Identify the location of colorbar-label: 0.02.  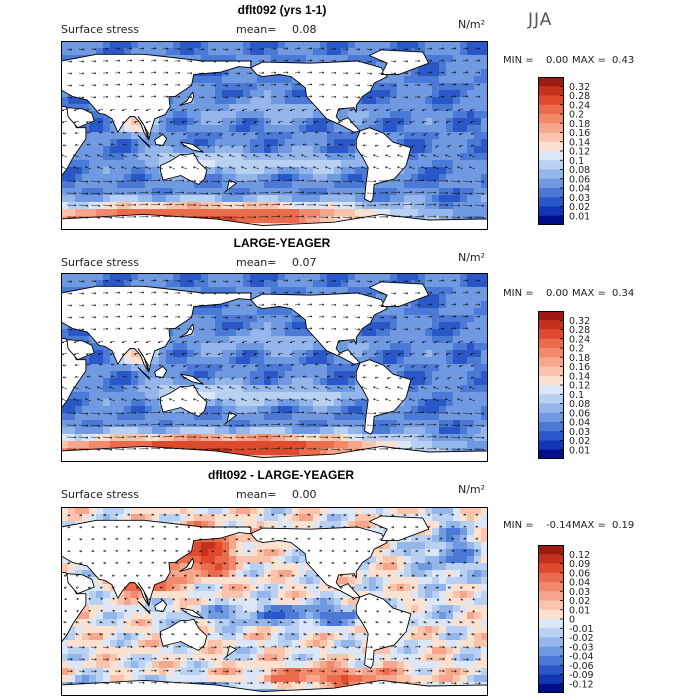
(579, 207).